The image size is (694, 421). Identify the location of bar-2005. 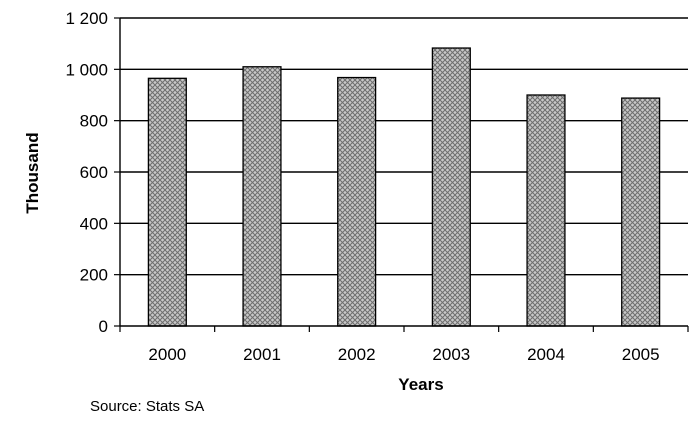
(641, 212).